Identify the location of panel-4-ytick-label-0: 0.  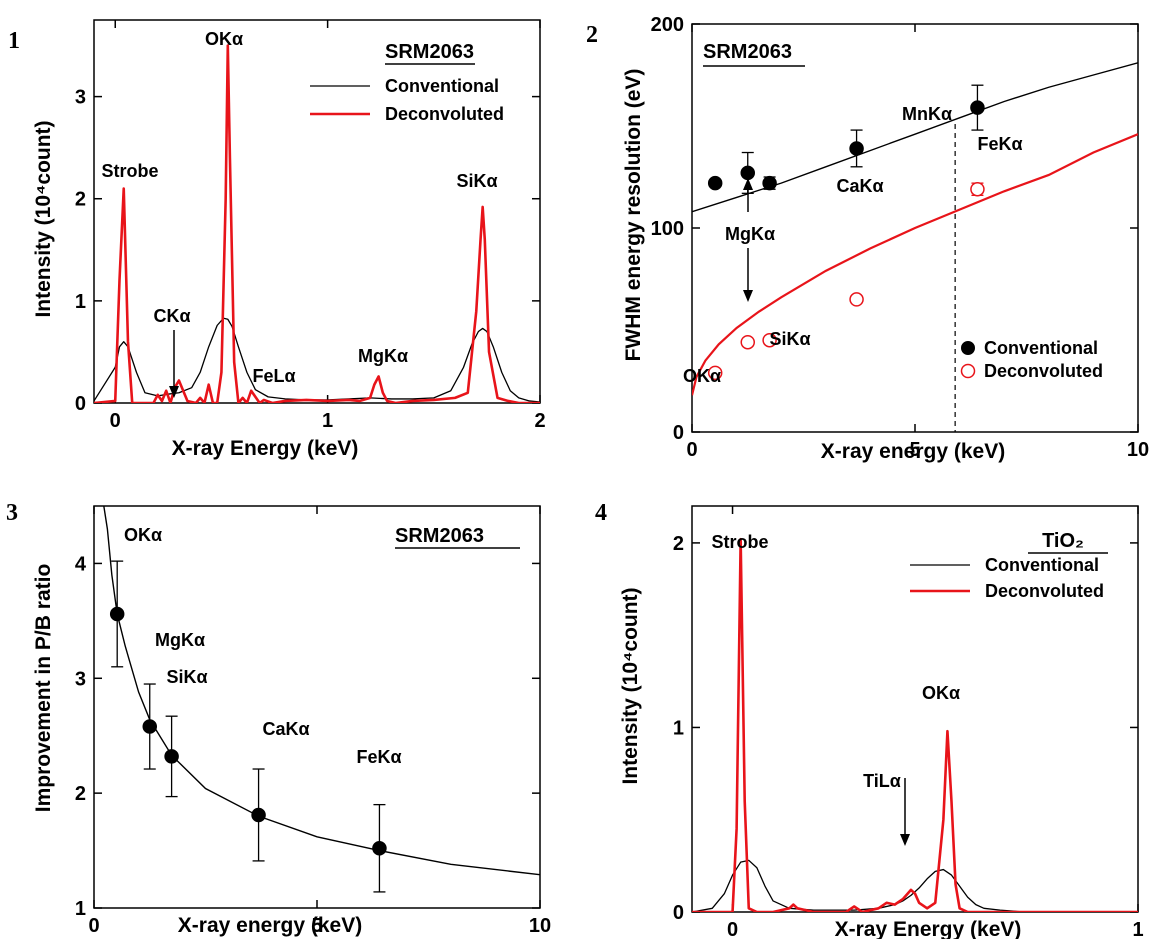
(678, 913).